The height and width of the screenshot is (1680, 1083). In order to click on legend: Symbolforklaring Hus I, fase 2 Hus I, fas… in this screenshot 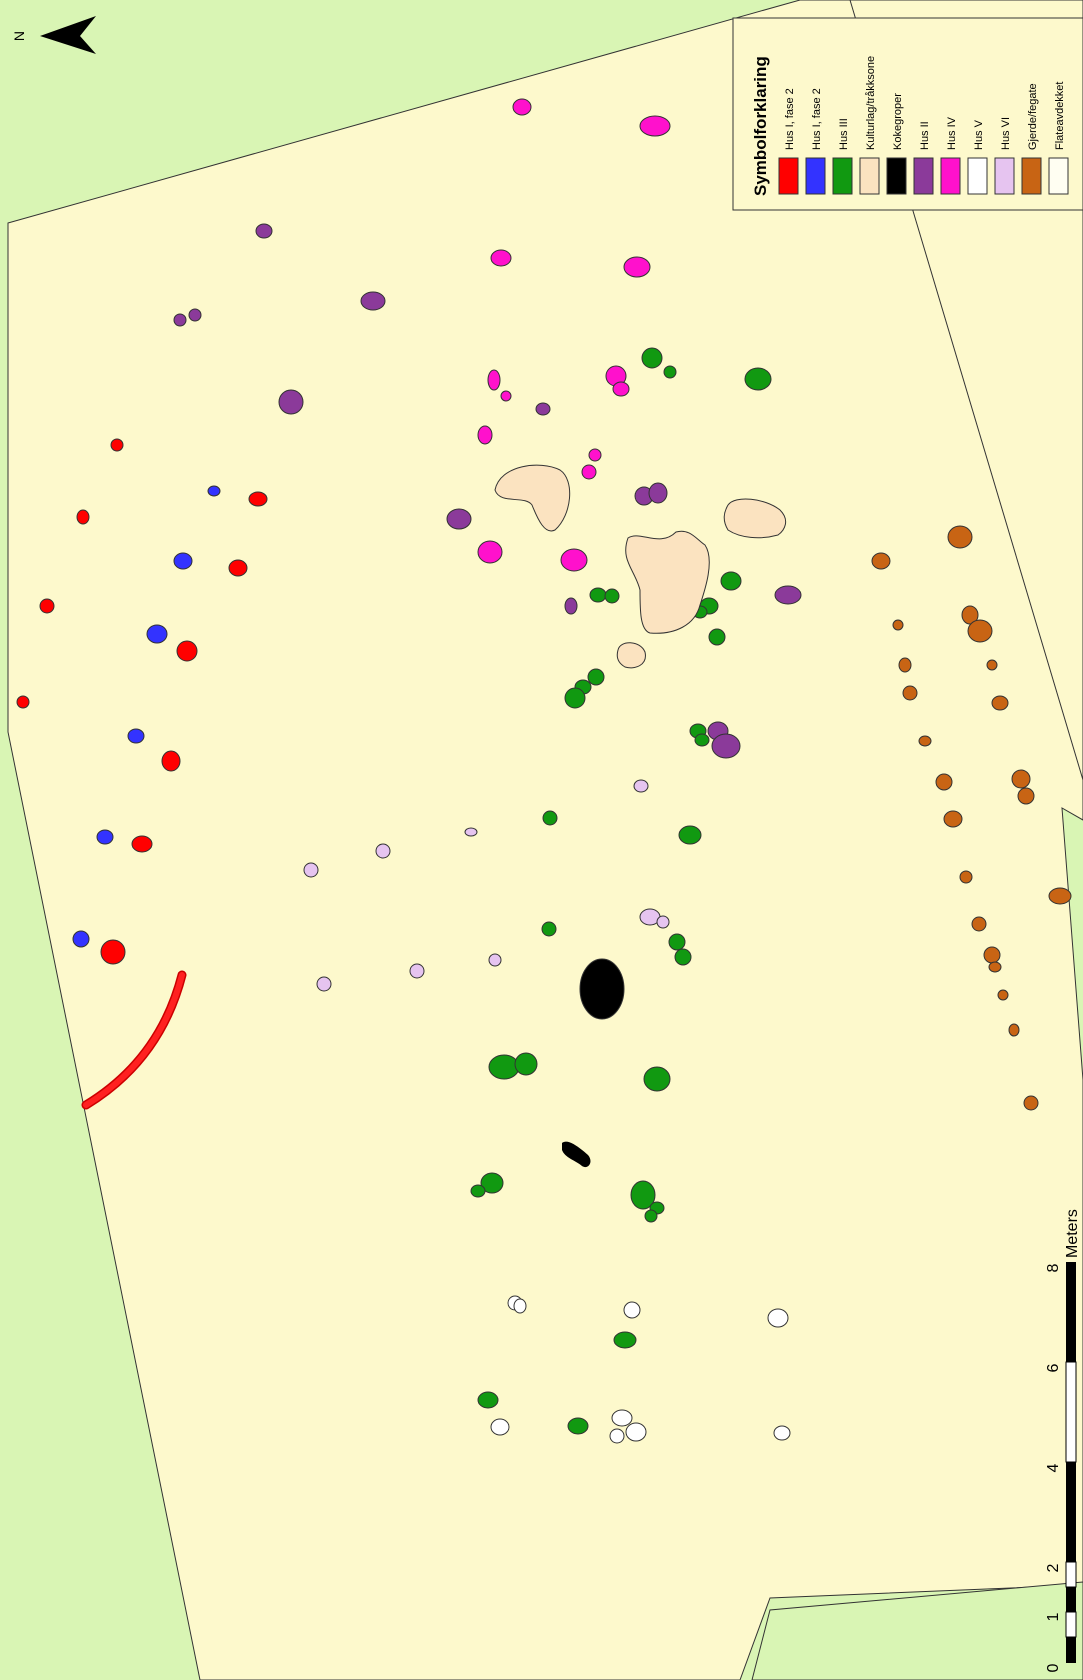, I will do `click(907, 114)`.